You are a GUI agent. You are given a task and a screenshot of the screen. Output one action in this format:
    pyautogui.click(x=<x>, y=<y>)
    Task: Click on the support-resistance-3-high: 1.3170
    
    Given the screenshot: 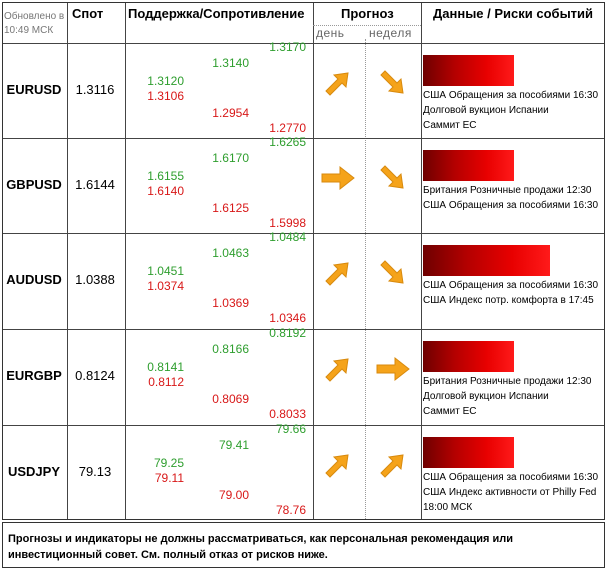 What is the action you would take?
    pyautogui.click(x=287, y=47)
    